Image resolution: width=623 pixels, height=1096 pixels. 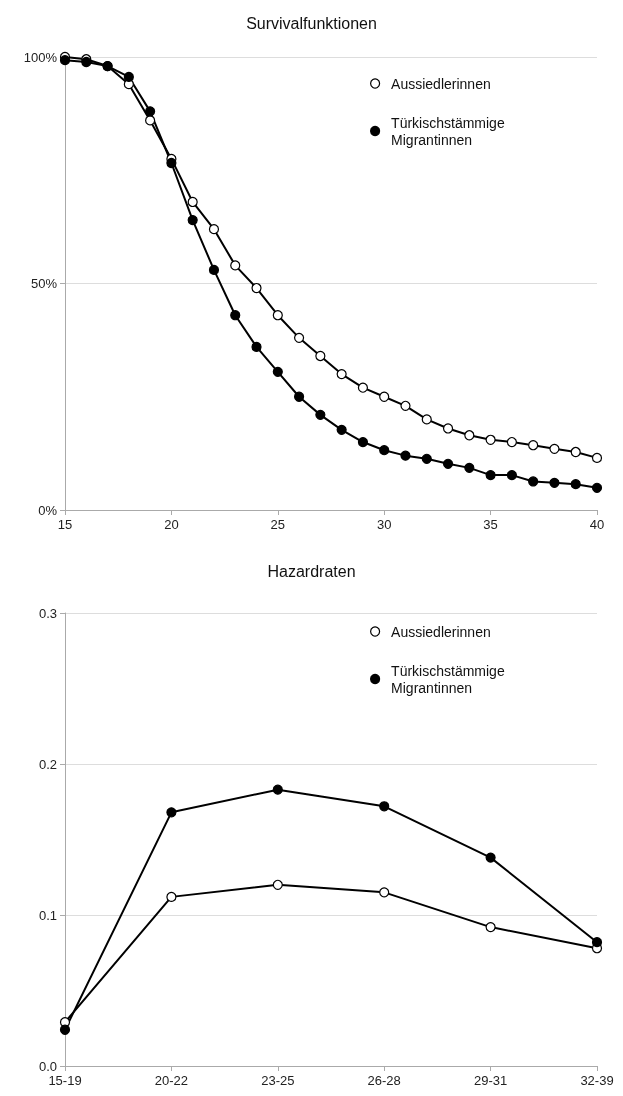 What do you see at coordinates (47, 1066) in the screenshot?
I see `y-tick-label: 0.0` at bounding box center [47, 1066].